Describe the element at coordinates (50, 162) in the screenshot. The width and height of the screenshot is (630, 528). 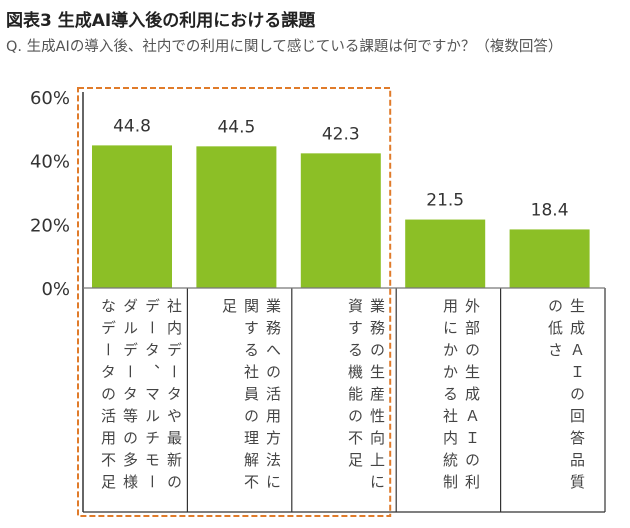
I see `y-tick-label: 40%` at that location.